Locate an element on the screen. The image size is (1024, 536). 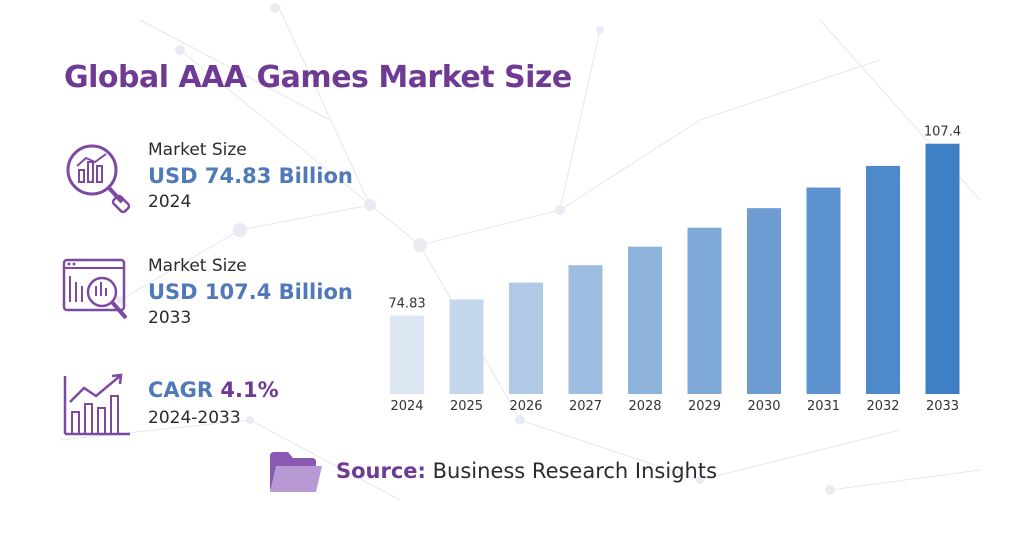
x-tick-label: 2028 is located at coordinates (644, 406).